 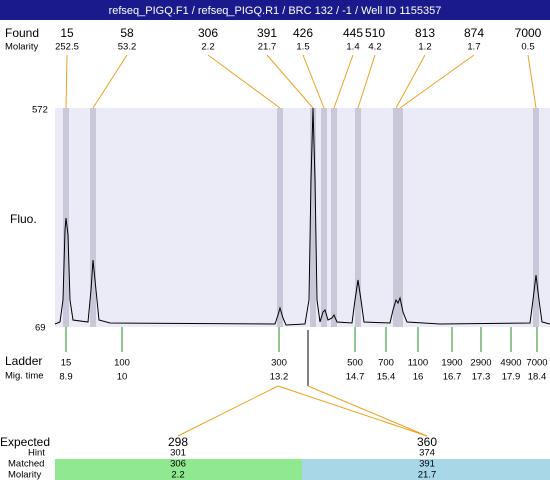 What do you see at coordinates (36, 453) in the screenshot?
I see `hint-label: Hint` at bounding box center [36, 453].